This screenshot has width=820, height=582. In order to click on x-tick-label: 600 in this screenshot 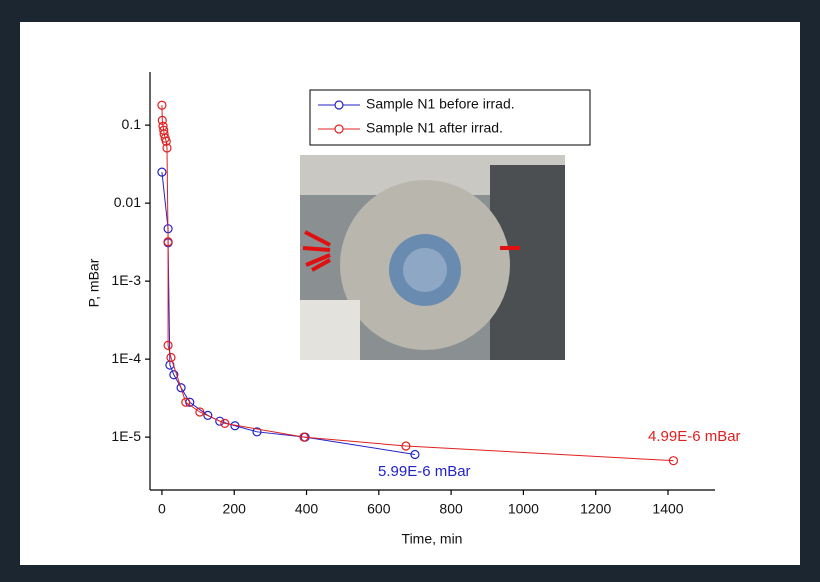, I will do `click(379, 509)`.